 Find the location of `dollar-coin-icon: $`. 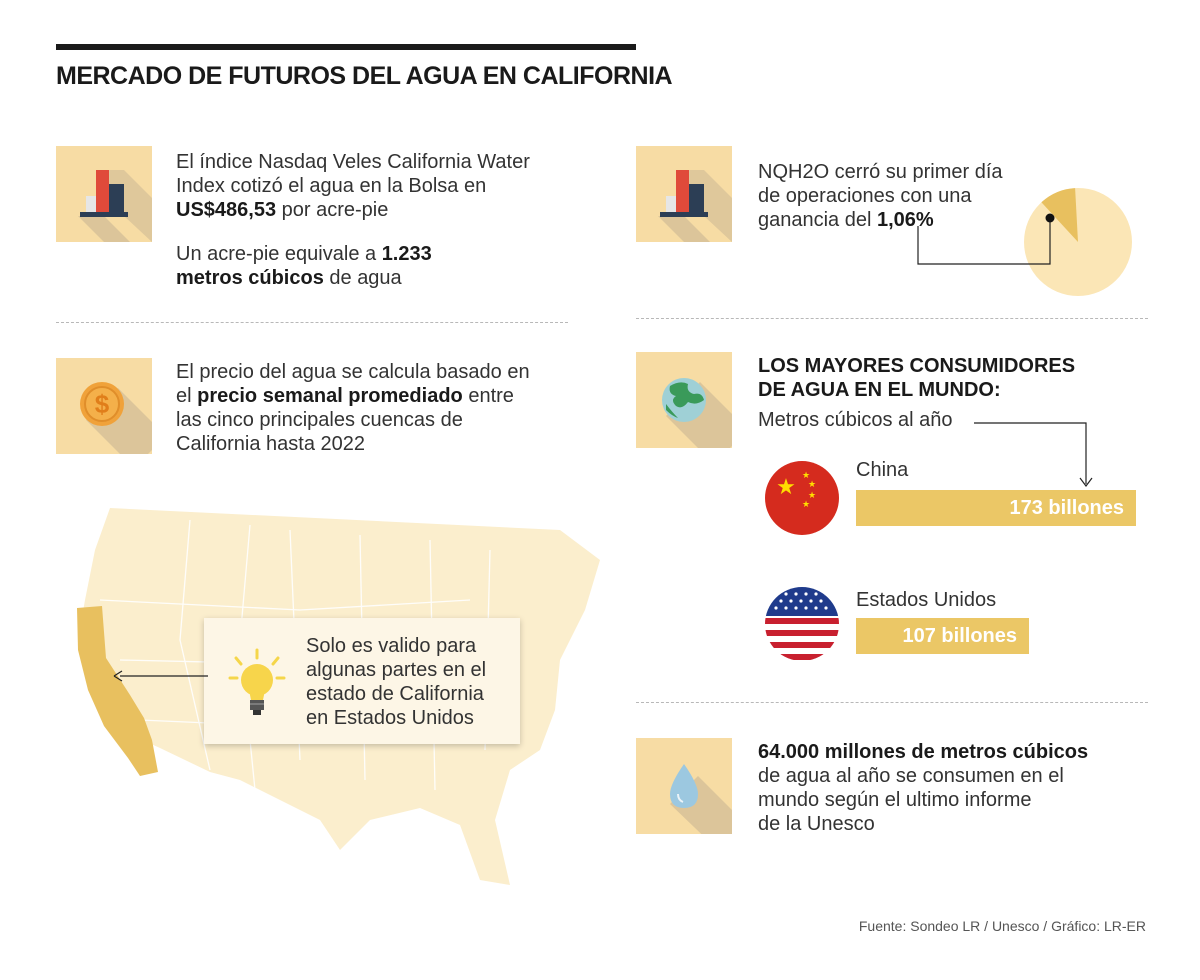

dollar-coin-icon: $ is located at coordinates (116, 418).